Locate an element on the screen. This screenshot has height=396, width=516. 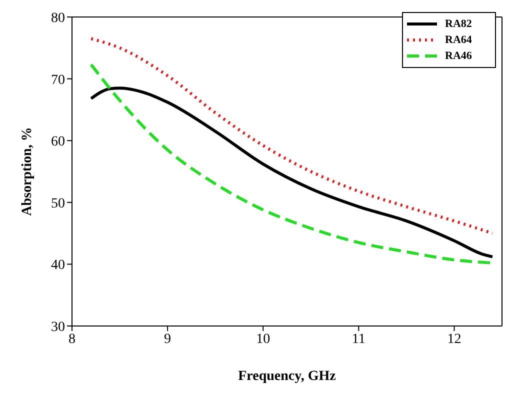
y-tick-label: 80 is located at coordinates (58, 18).